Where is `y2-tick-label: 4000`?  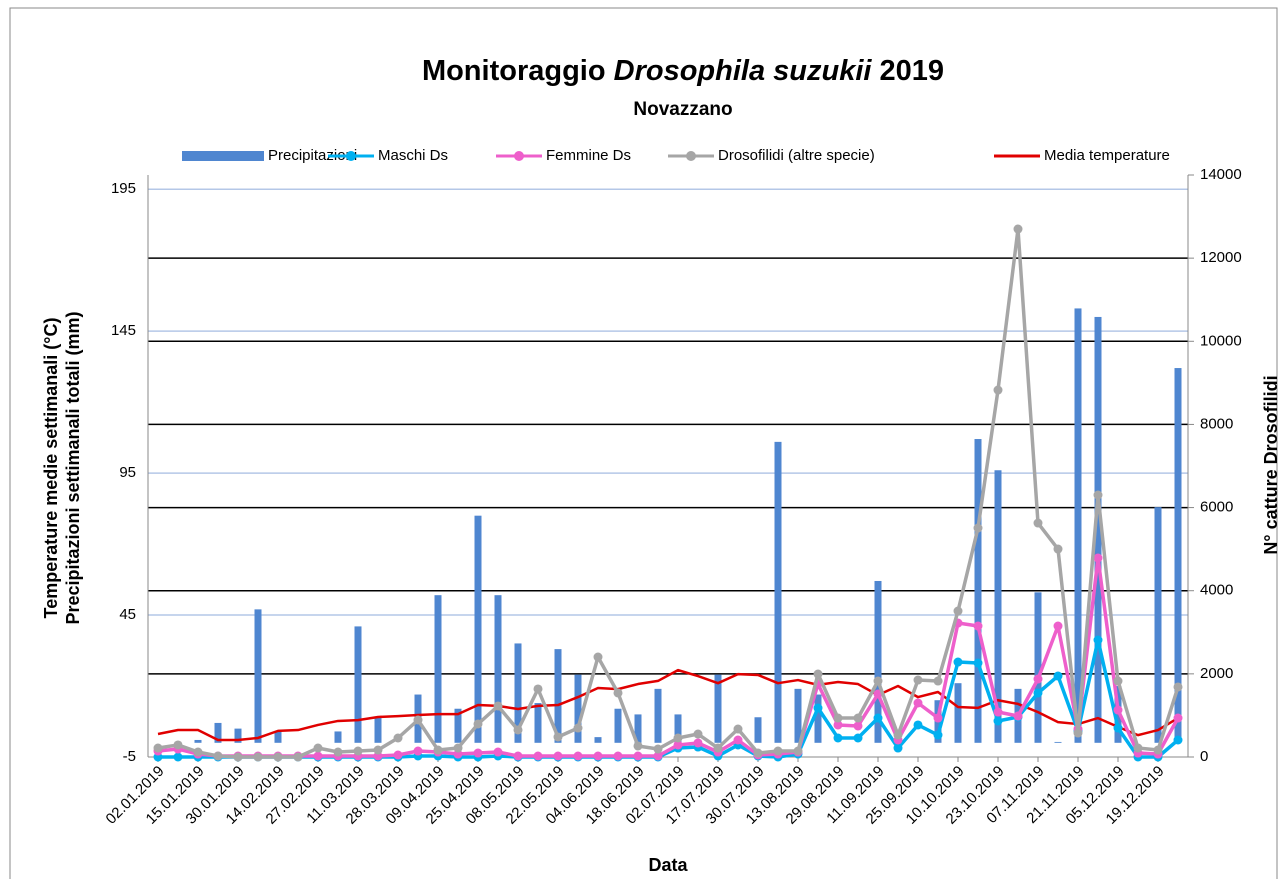 y2-tick-label: 4000 is located at coordinates (1216, 590).